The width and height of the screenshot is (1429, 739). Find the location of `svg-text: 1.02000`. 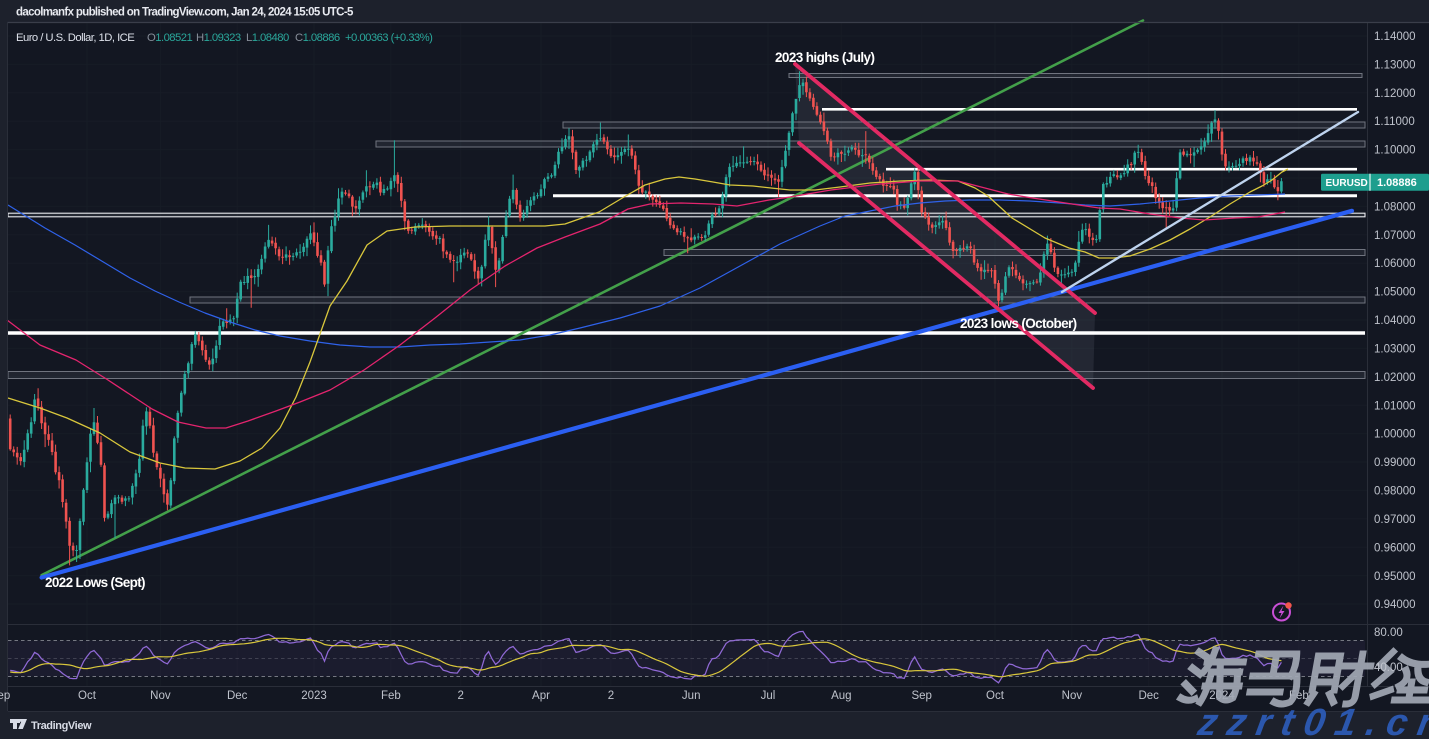

svg-text: 1.02000 is located at coordinates (1395, 378).